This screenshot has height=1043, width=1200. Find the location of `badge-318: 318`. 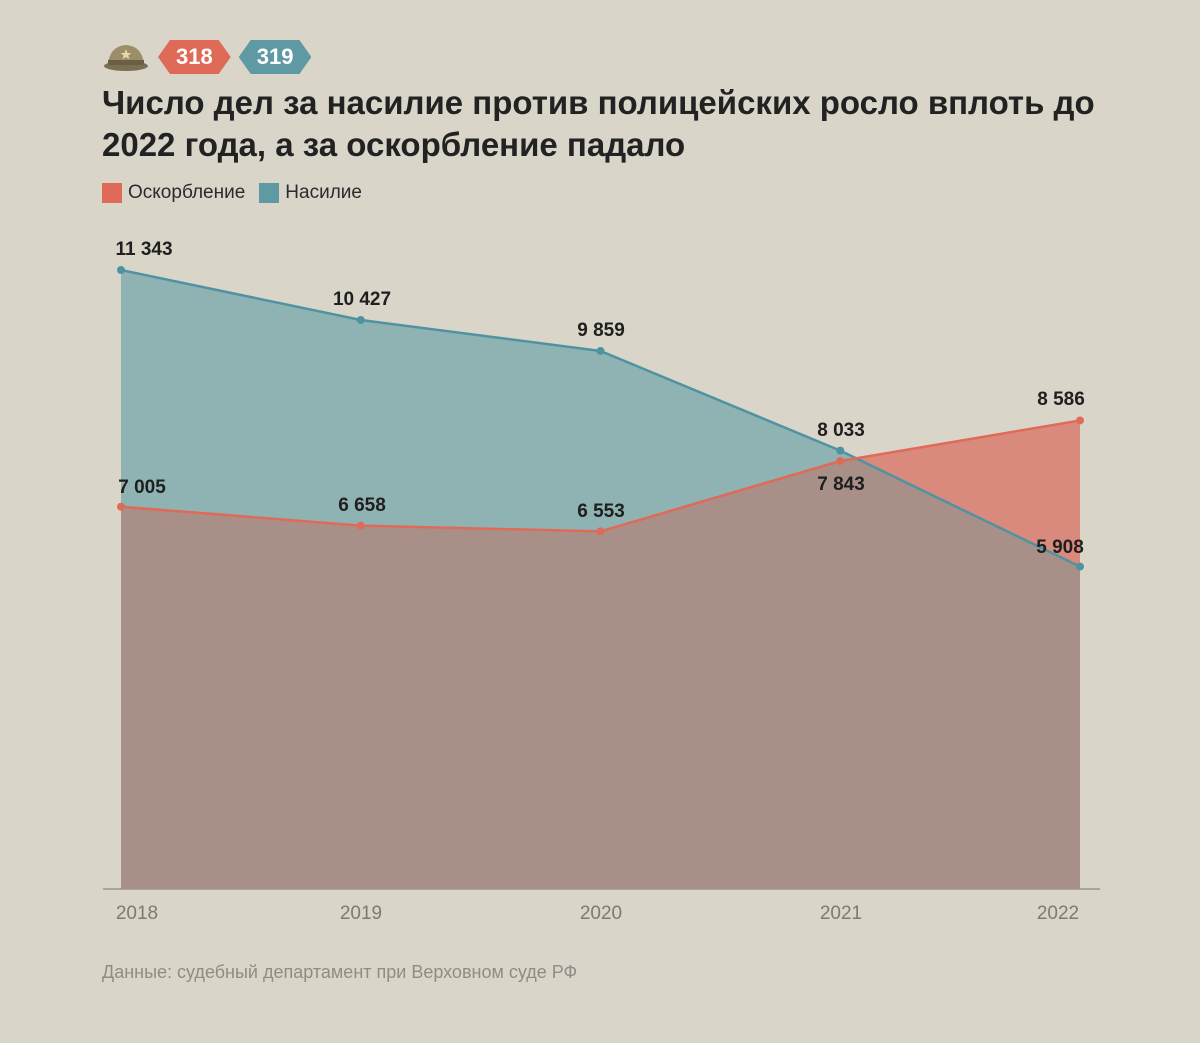

badge-318: 318 is located at coordinates (194, 57).